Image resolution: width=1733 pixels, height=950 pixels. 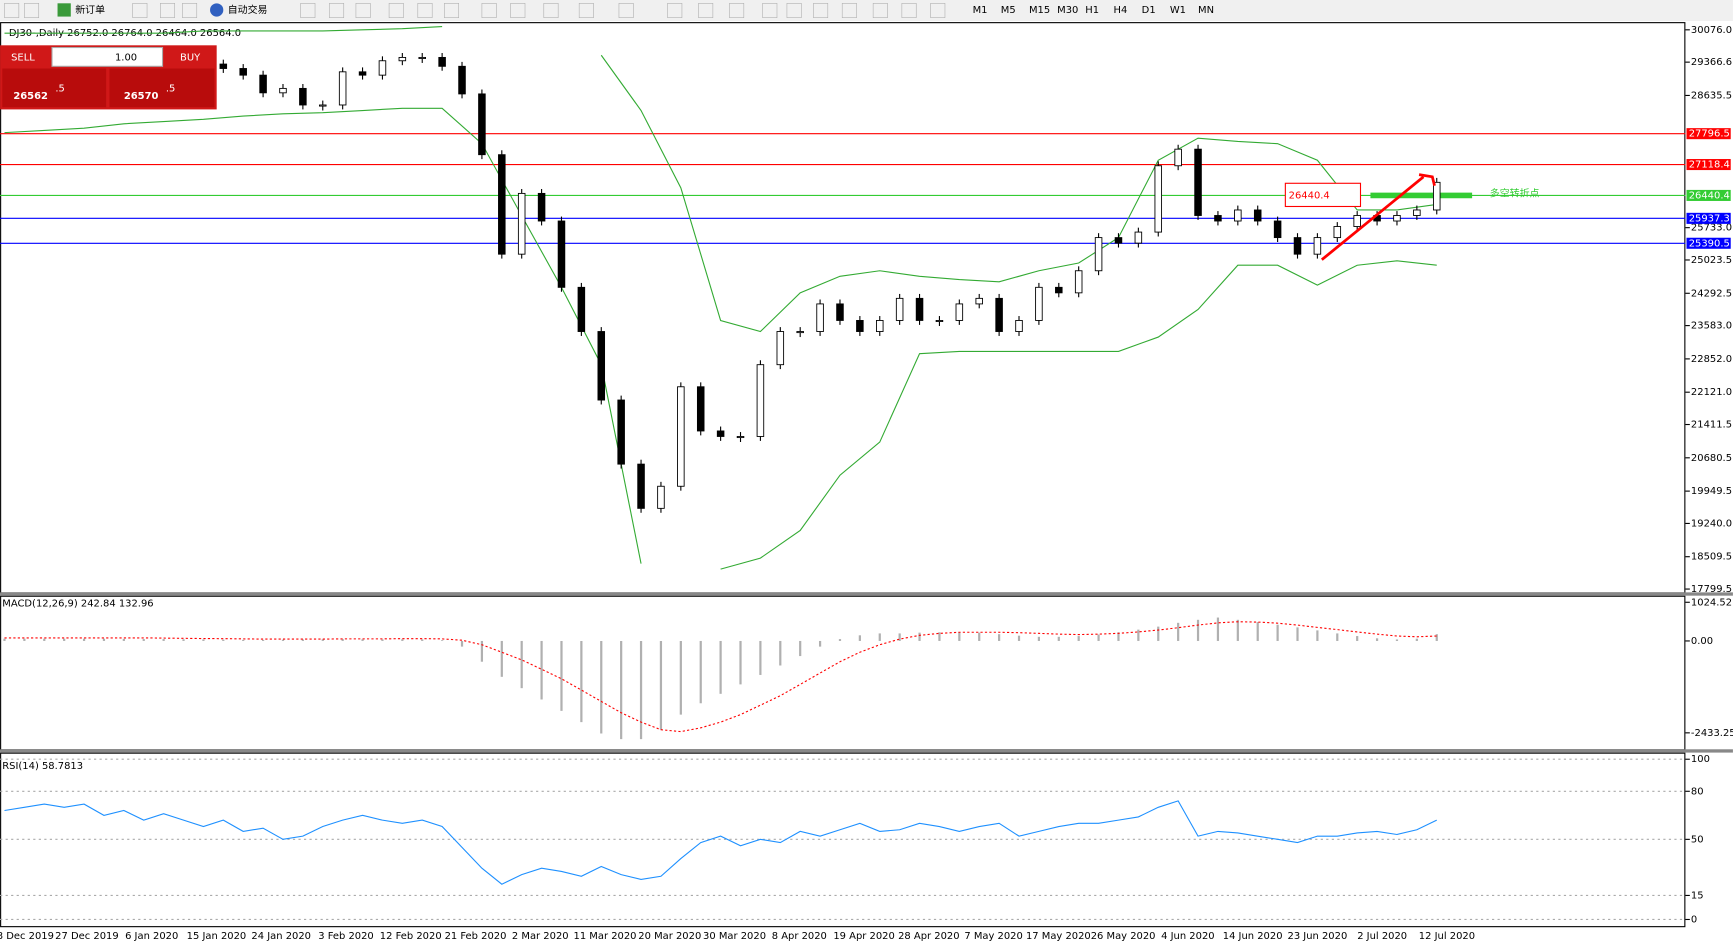 What do you see at coordinates (1709, 218) in the screenshot?
I see `level-label: 25937.3` at bounding box center [1709, 218].